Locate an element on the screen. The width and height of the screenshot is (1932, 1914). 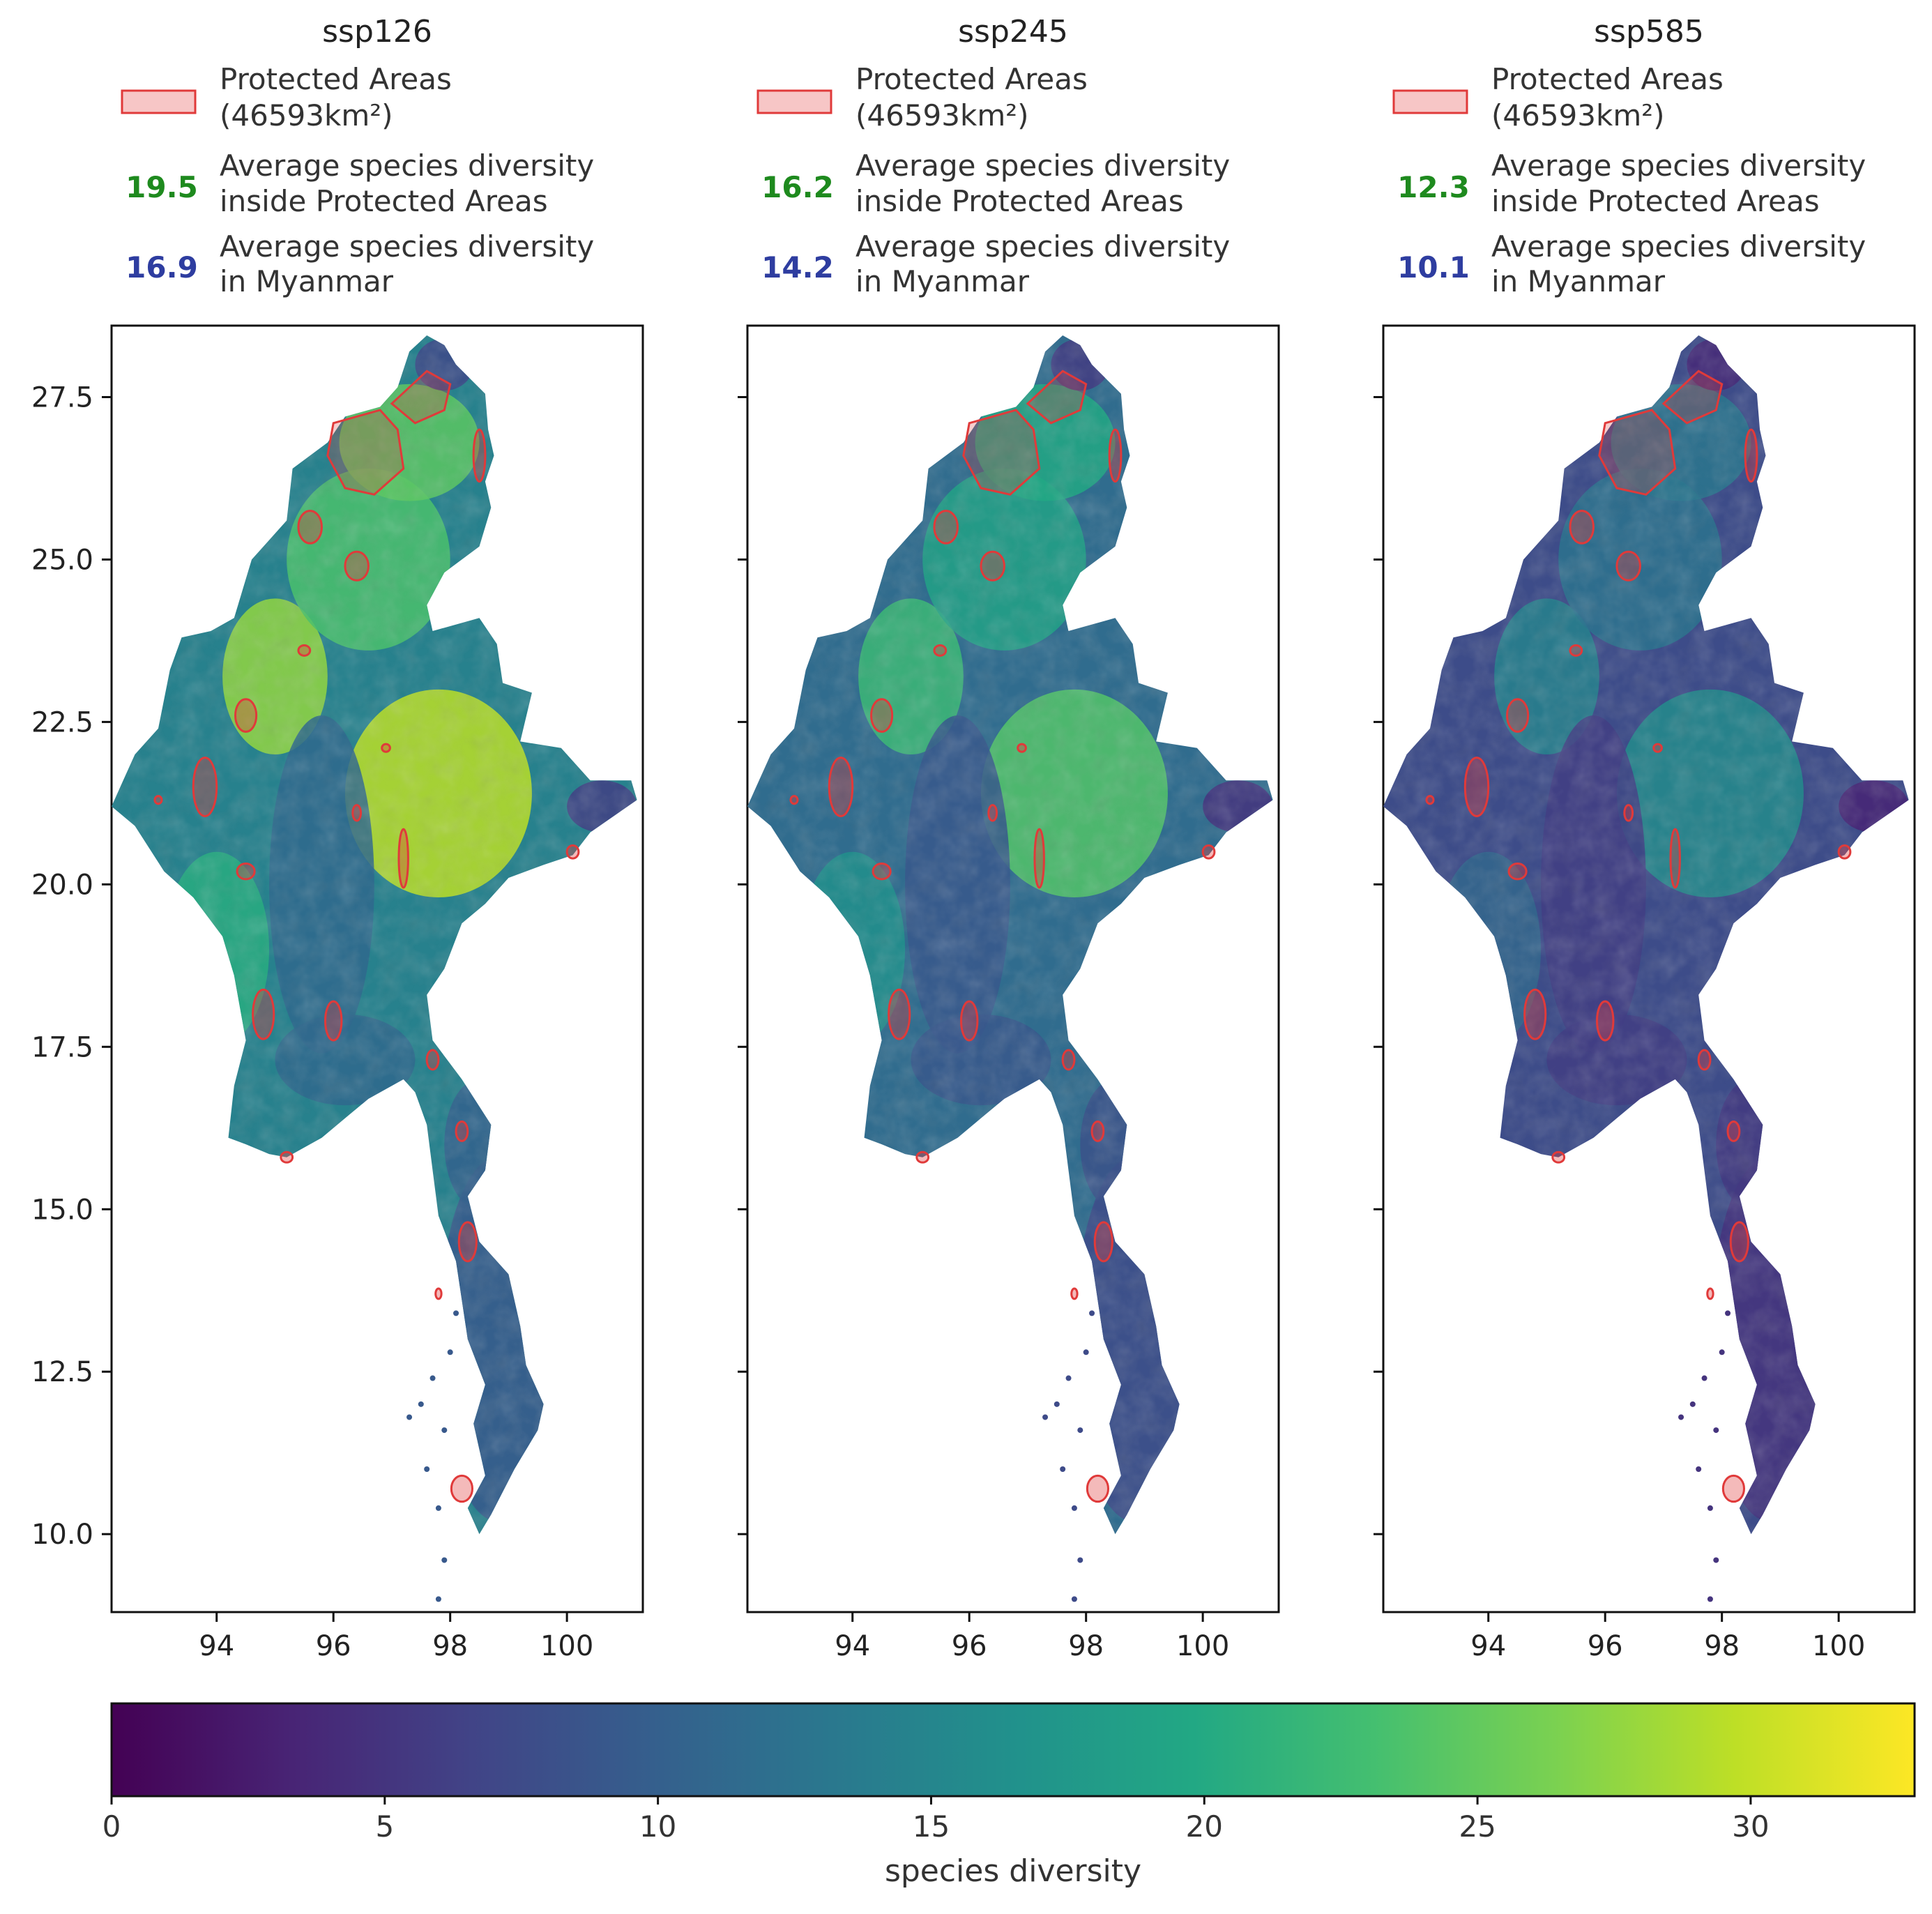
colorbar-label: species diversity is located at coordinates (1013, 1871).